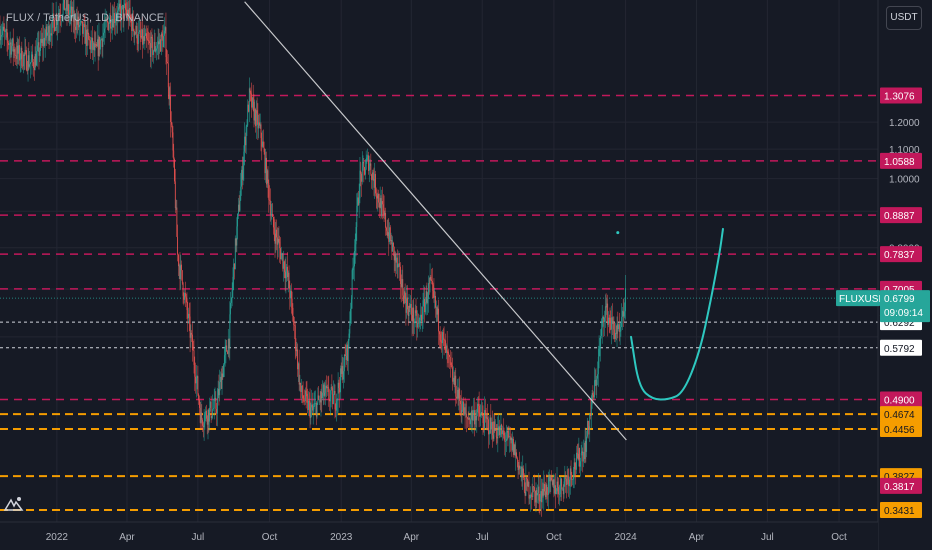 This screenshot has width=932, height=550. I want to click on currency-button: USDT, so click(904, 18).